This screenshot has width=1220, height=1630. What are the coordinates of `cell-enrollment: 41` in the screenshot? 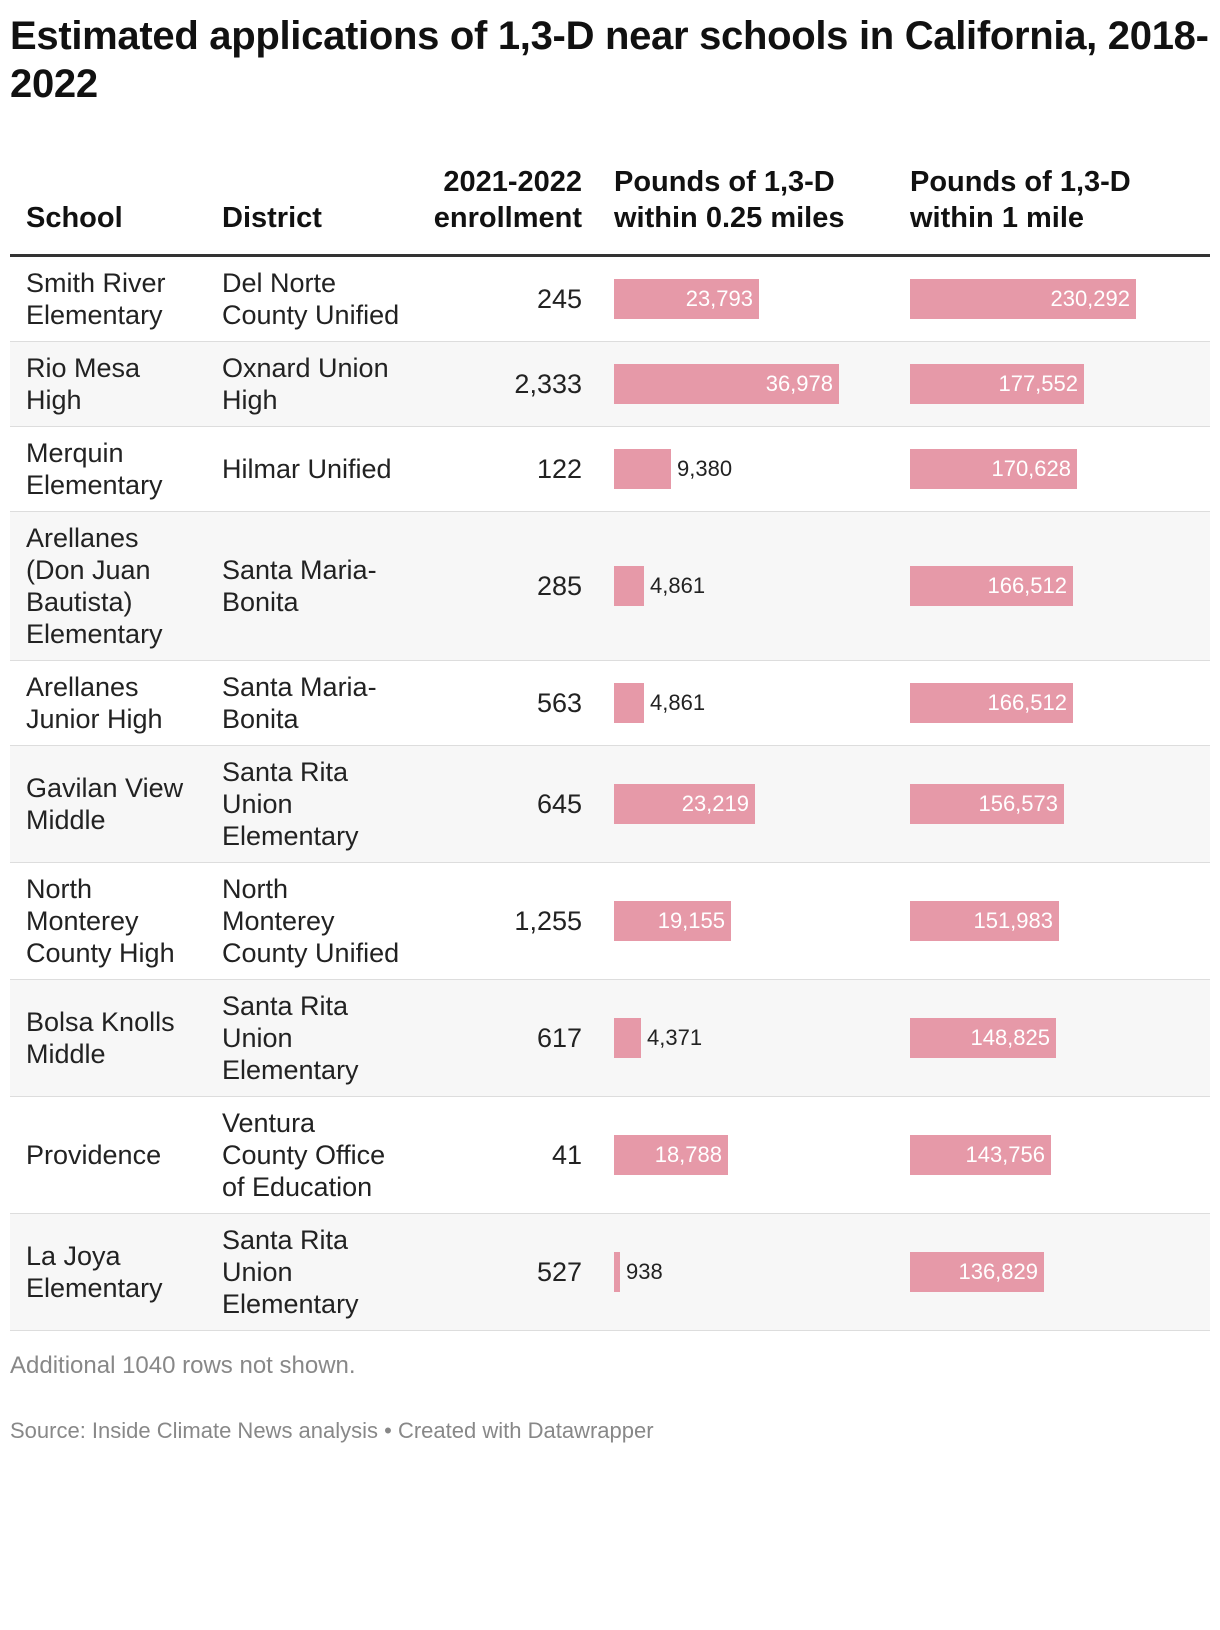 It's located at (566, 1155).